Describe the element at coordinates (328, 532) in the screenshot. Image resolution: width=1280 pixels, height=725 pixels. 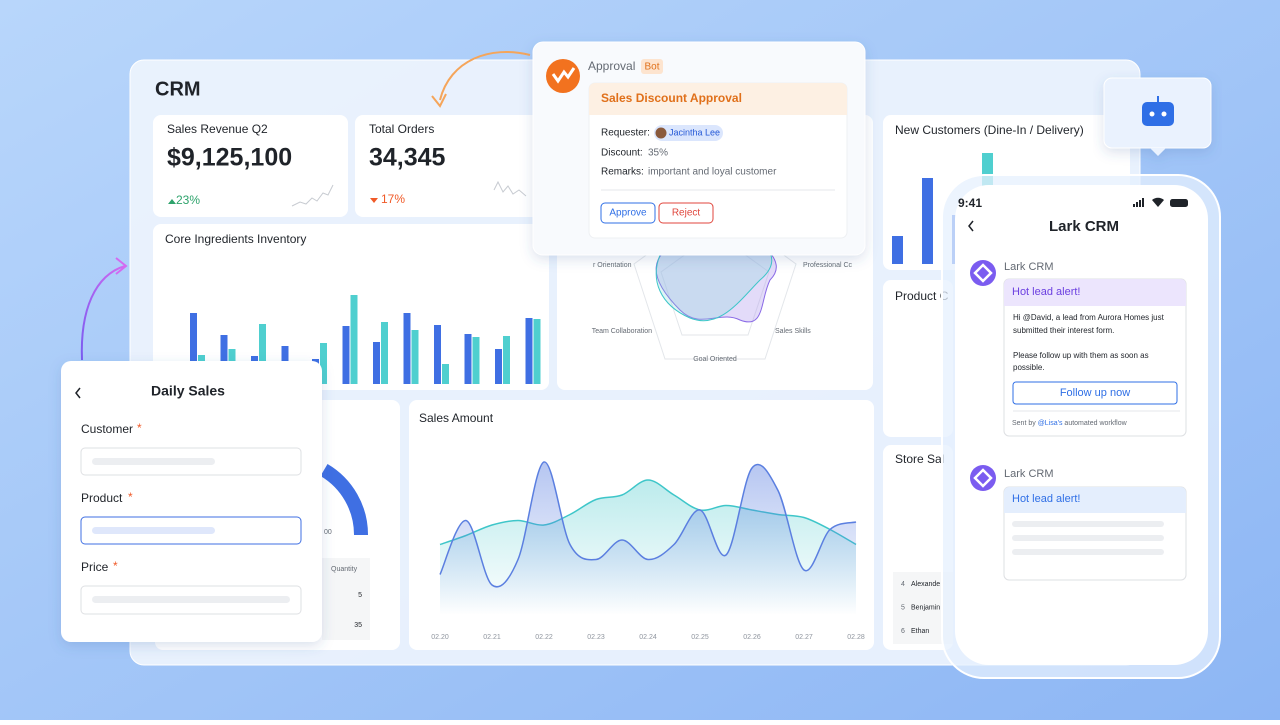
I see `gauge-tick: 00` at that location.